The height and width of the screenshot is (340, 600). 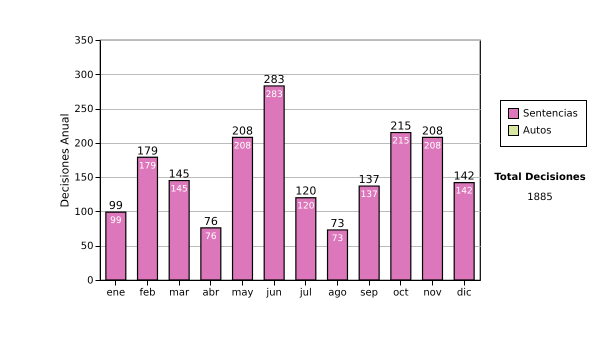 I want to click on y-tick-label: 300, so click(x=84, y=75).